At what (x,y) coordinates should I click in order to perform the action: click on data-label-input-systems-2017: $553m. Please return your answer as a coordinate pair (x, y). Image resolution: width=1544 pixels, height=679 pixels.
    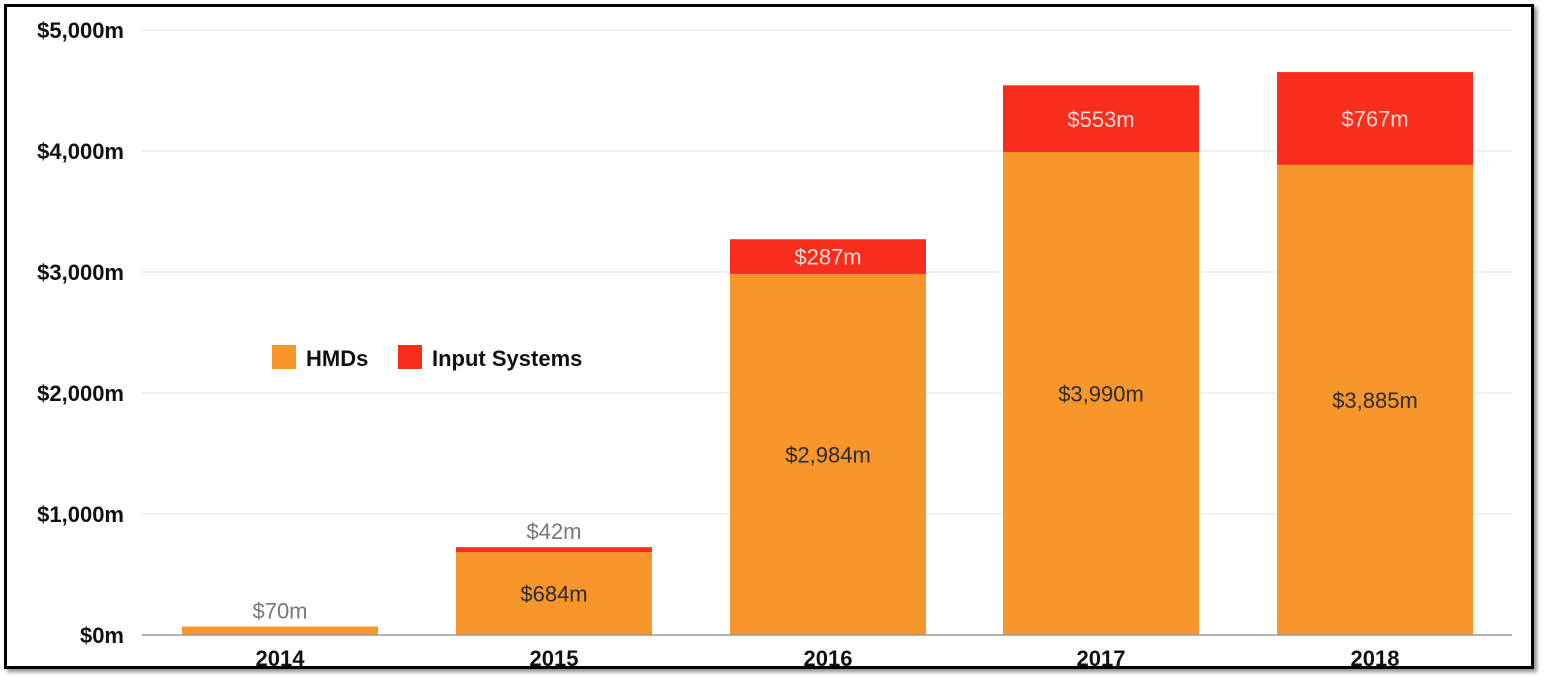
    Looking at the image, I should click on (1100, 119).